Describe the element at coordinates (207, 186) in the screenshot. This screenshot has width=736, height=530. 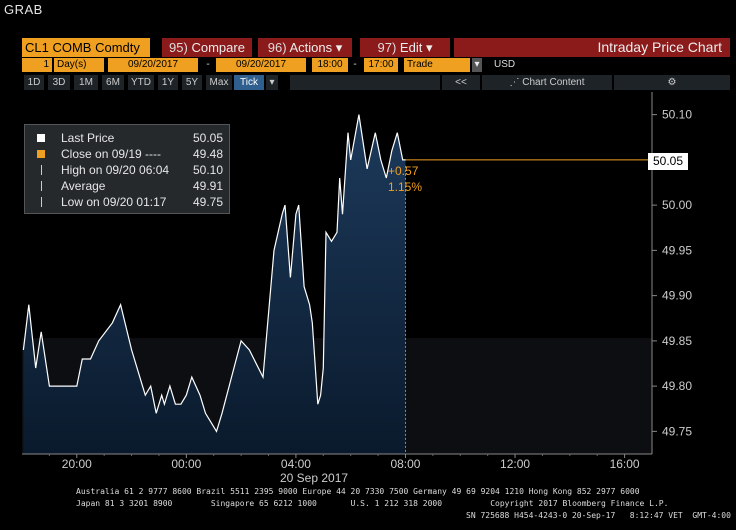
I see `legend-value: 49.91` at that location.